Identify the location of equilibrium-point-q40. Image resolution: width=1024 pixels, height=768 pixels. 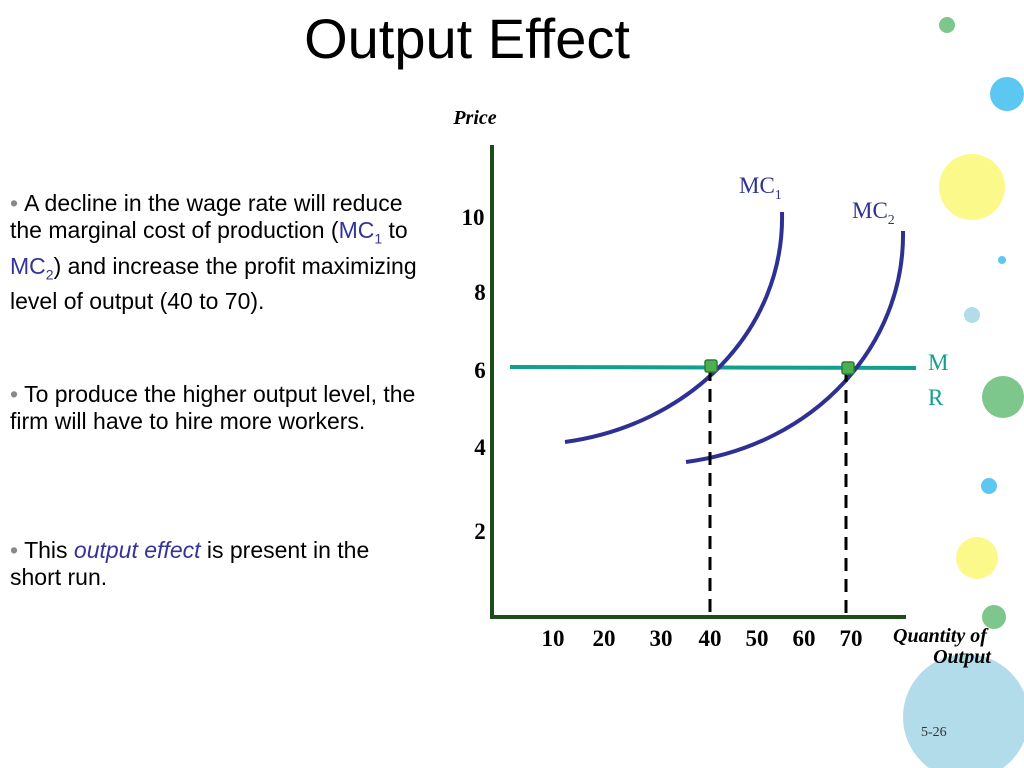
(711, 366).